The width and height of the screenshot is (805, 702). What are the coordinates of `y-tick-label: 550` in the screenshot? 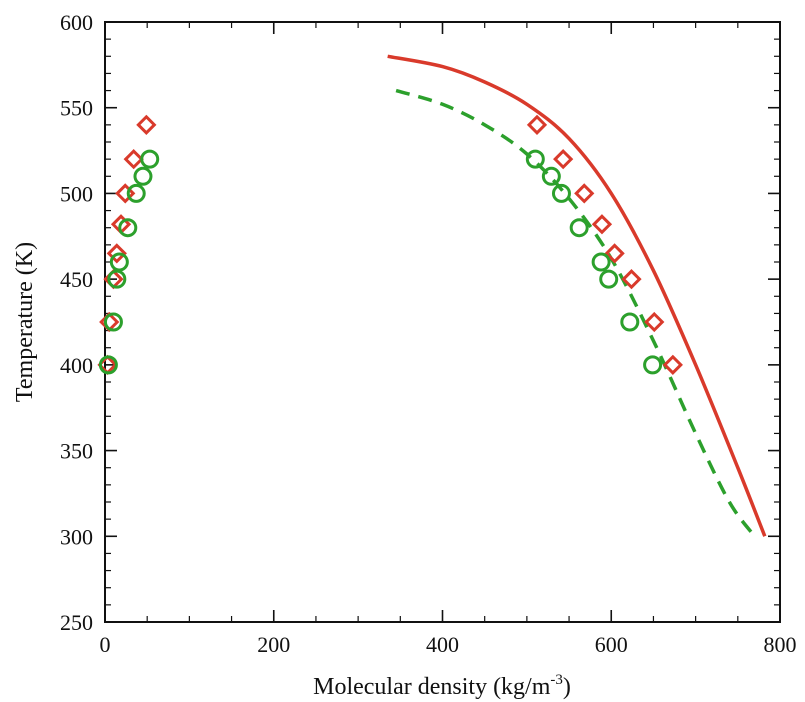 It's located at (76, 108).